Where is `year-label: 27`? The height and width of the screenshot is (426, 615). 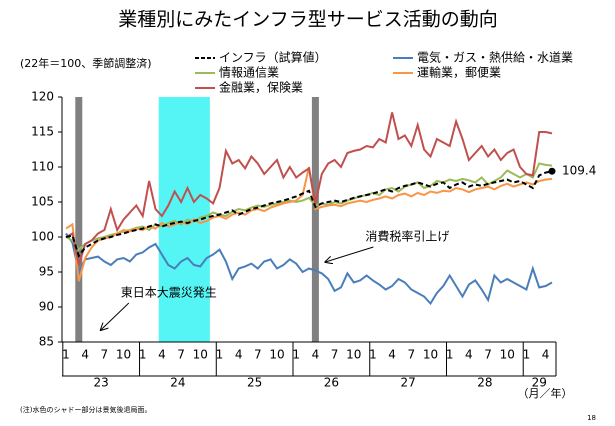 year-label: 27 is located at coordinates (407, 383).